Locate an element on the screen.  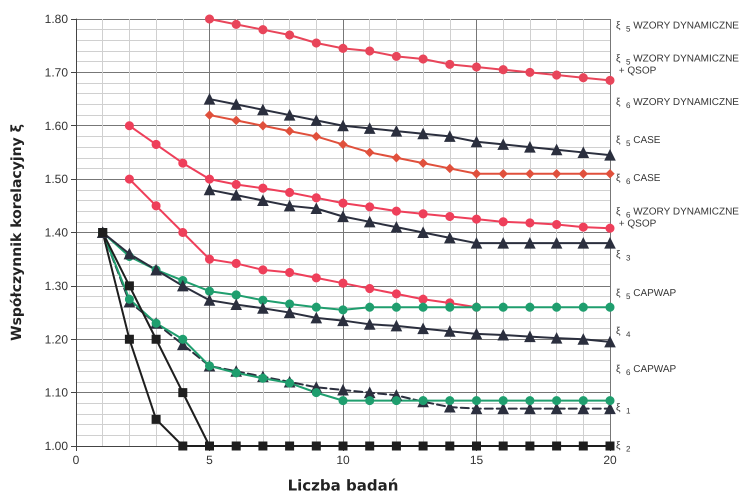
x-axis-title: Liczba badań is located at coordinates (343, 485).